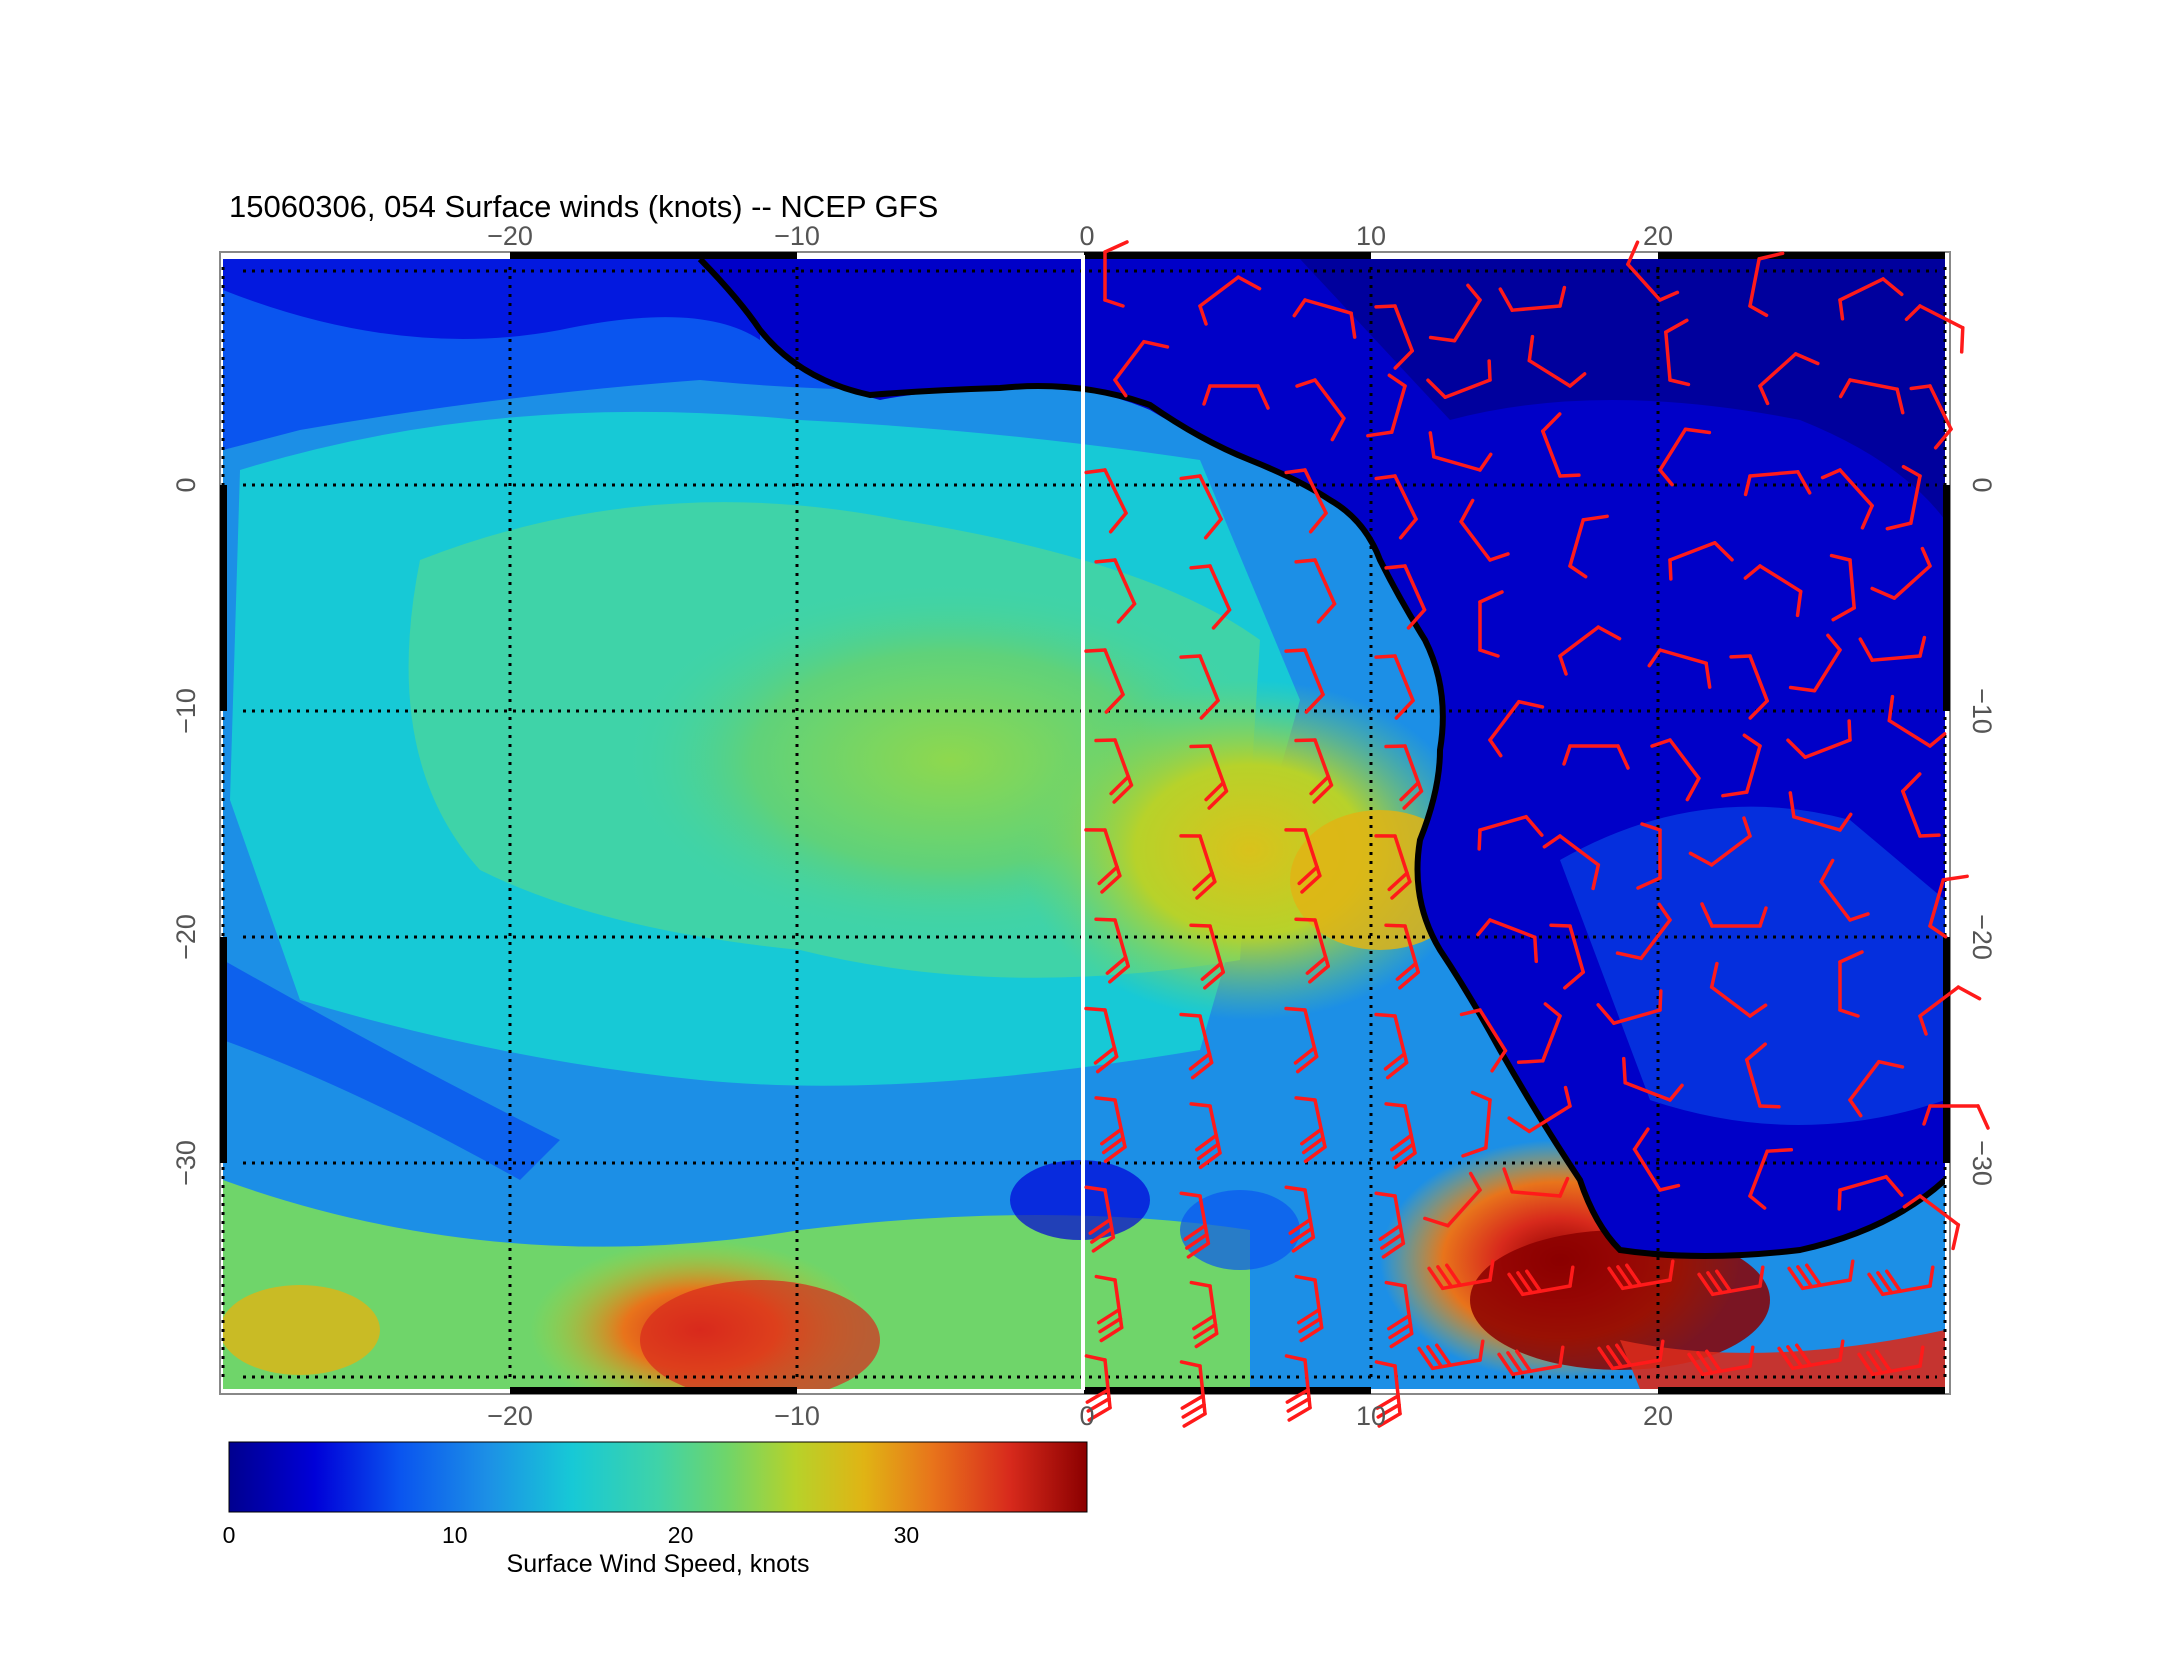 This screenshot has width=2165, height=1677. I want to click on colorbar-label: Surface Wind Speed, knots, so click(658, 1564).